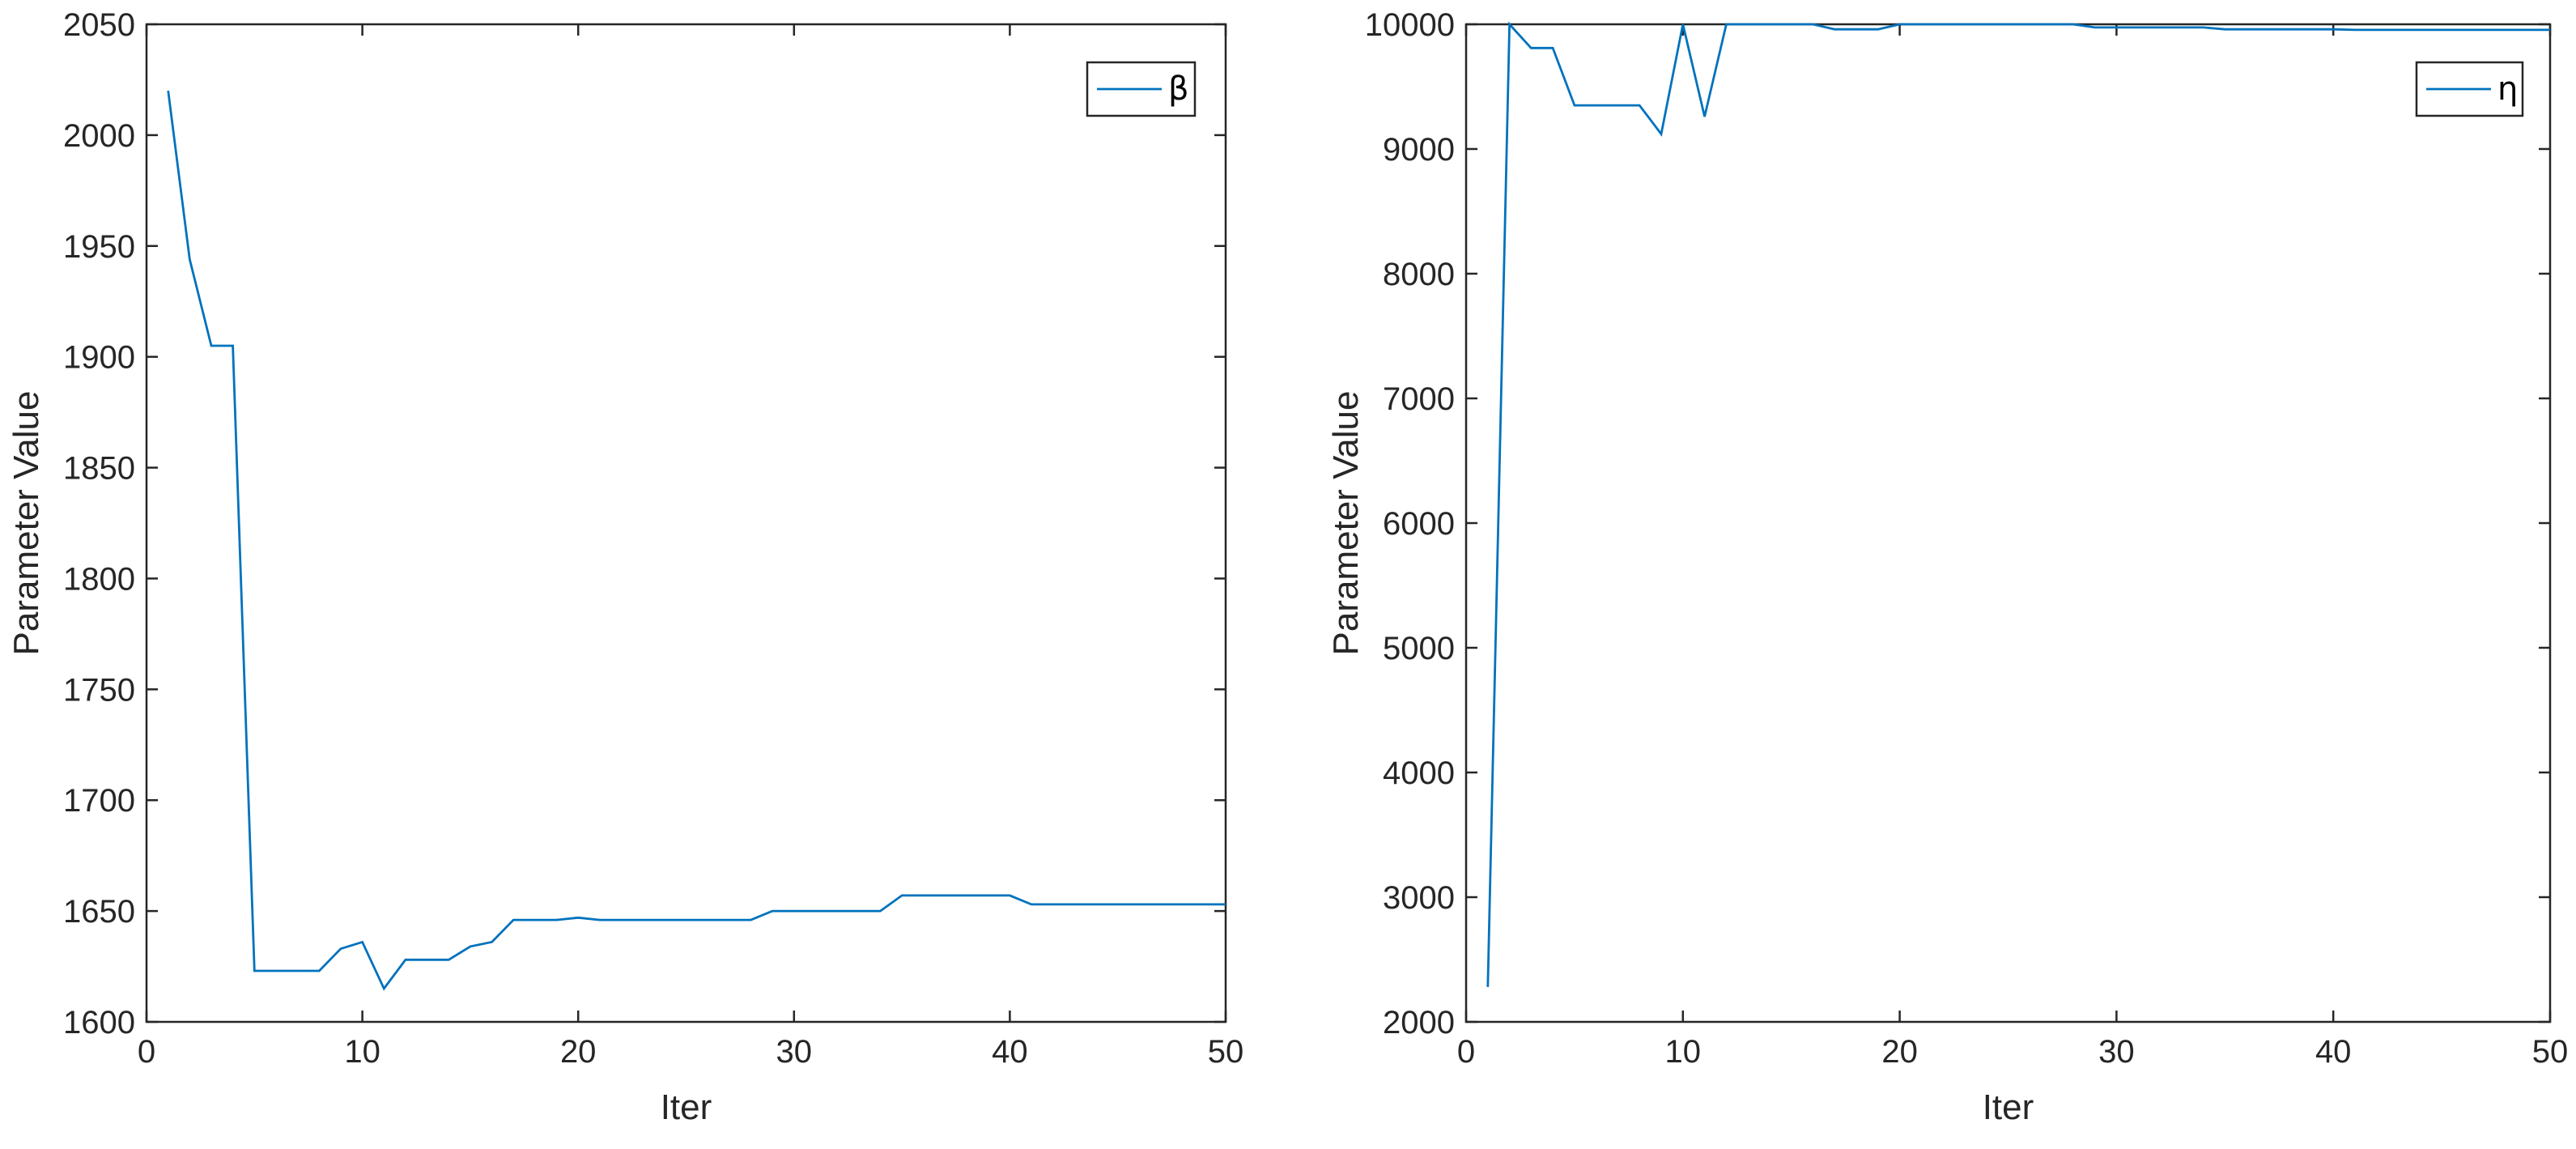 Image resolution: width=2576 pixels, height=1149 pixels. Describe the element at coordinates (1178, 89) in the screenshot. I see `left-chart-legend-label: β` at that location.